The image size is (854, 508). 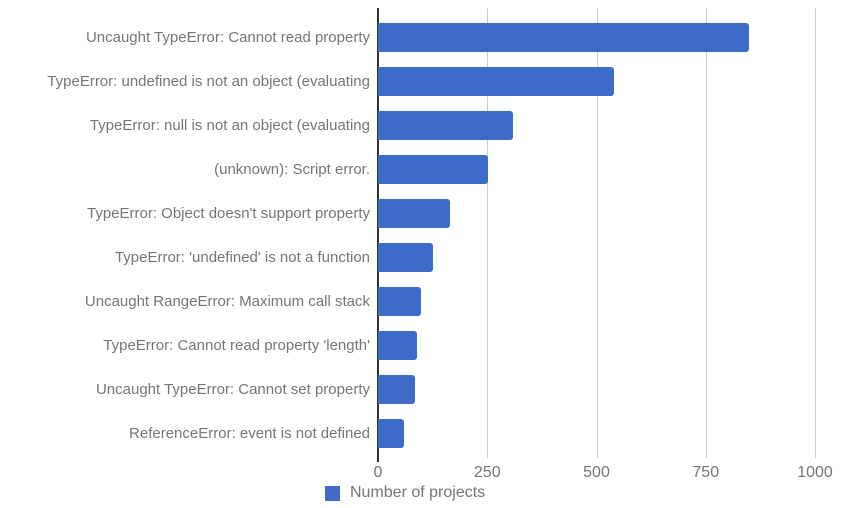 What do you see at coordinates (487, 472) in the screenshot?
I see `x-tick-label: 250` at bounding box center [487, 472].